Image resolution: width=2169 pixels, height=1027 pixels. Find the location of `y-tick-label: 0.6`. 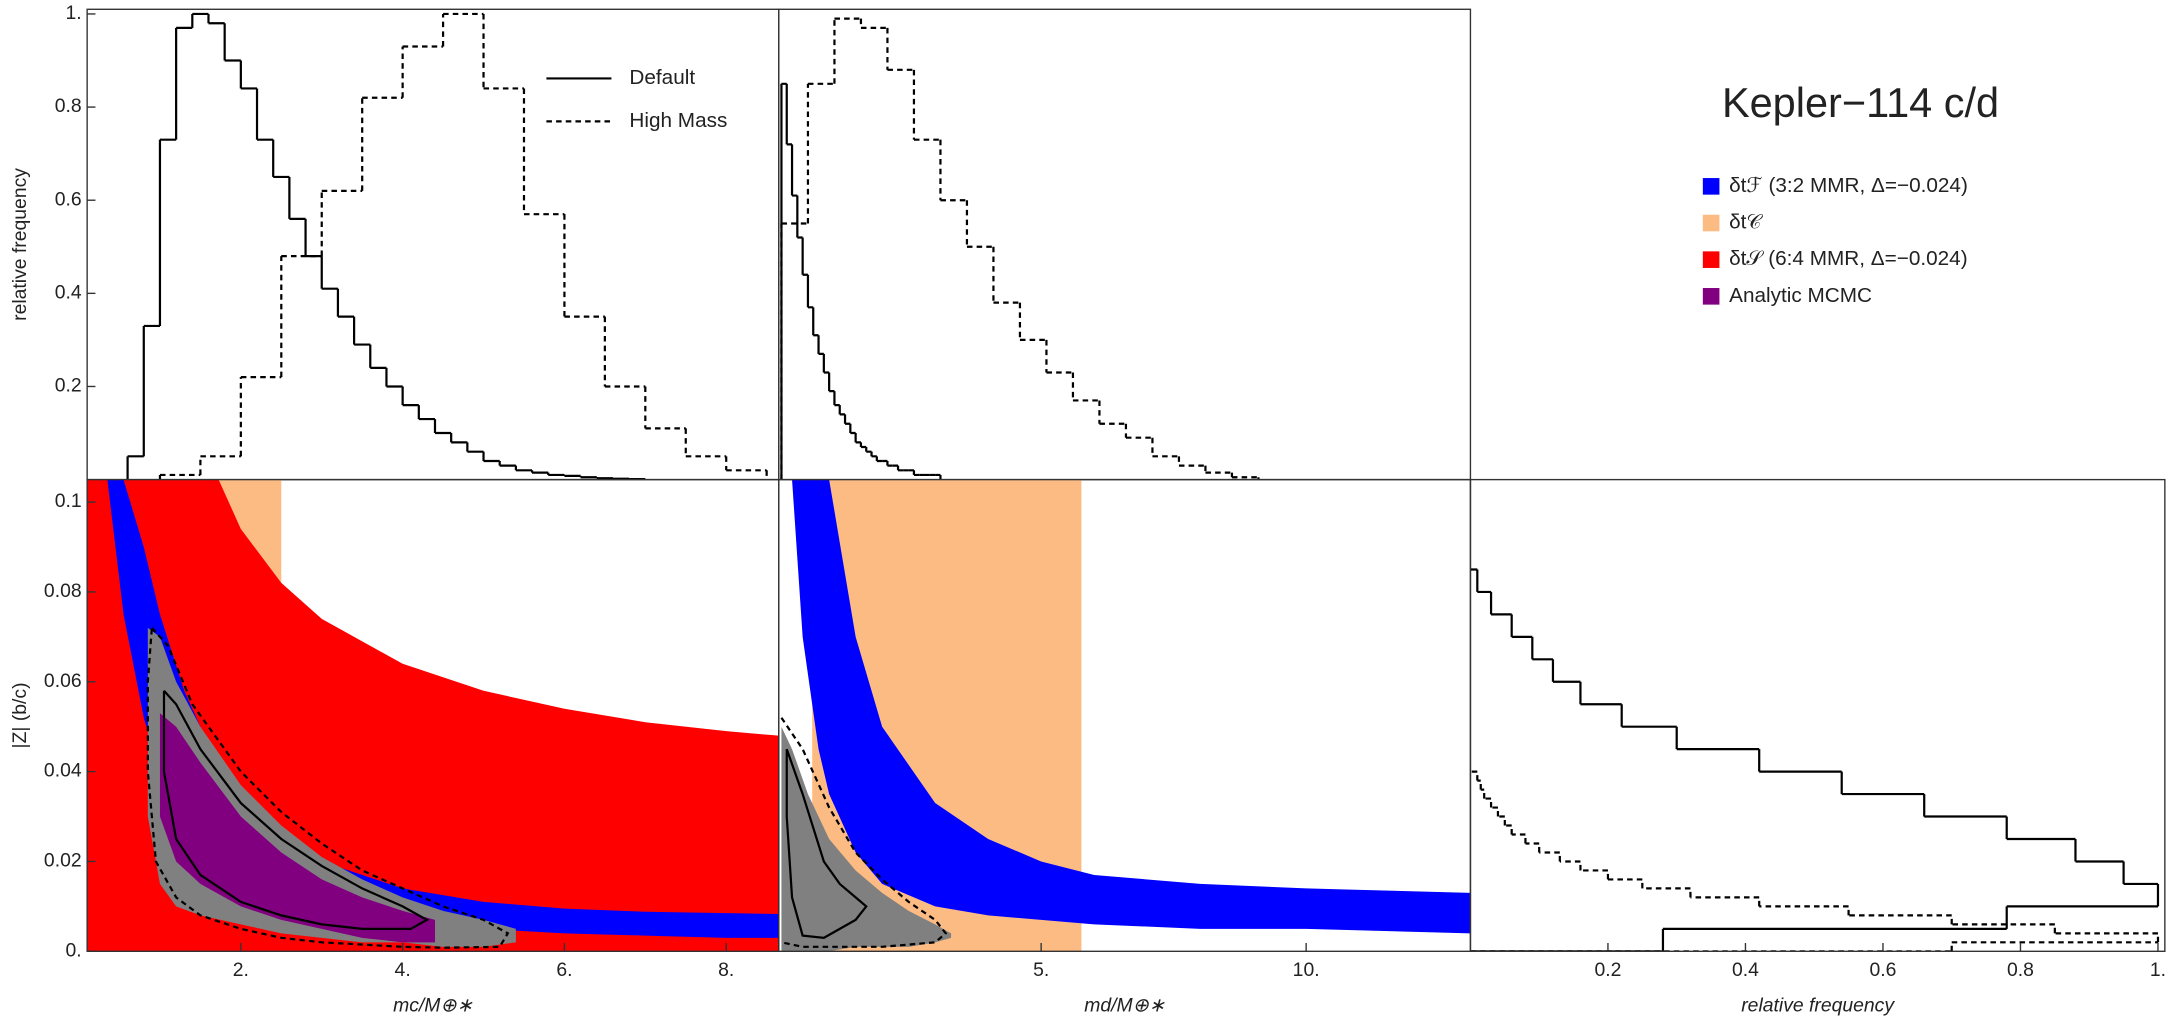

y-tick-label: 0.6 is located at coordinates (68, 199).